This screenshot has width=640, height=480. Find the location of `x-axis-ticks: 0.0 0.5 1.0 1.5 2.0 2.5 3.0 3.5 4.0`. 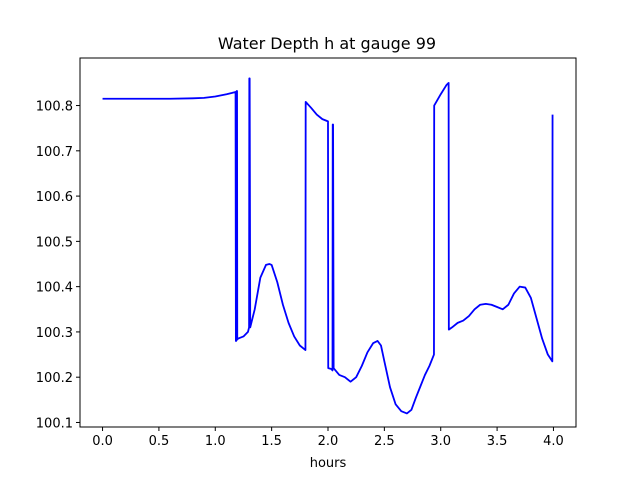

x-axis-ticks: 0.0 0.5 1.0 1.5 2.0 2.5 3.0 3.5 4.0 is located at coordinates (328, 438).